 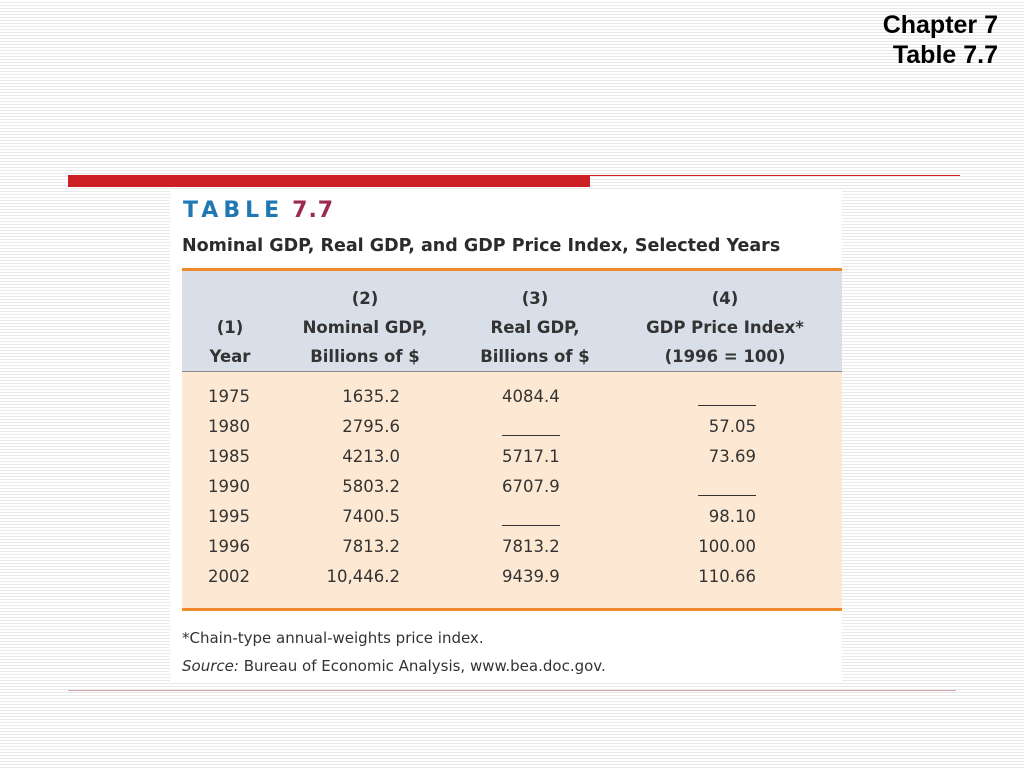 I want to click on table-header-band, so click(x=512, y=321).